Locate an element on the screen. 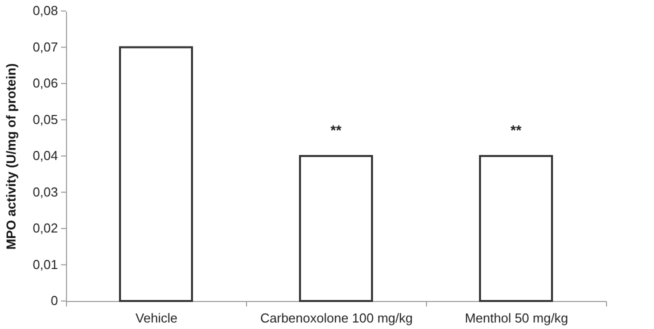 The image size is (654, 329). y-tick-label: 0 is located at coordinates (54, 300).